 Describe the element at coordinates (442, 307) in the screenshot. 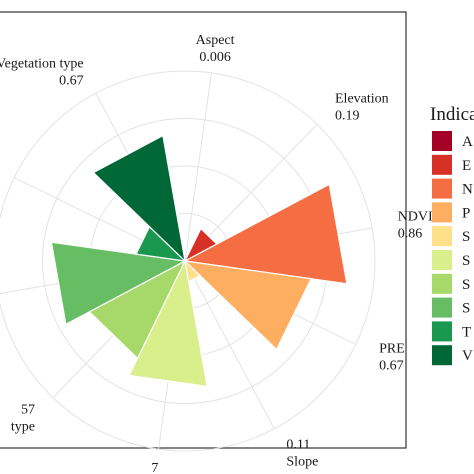

I see `legend-swatch-sr` at that location.